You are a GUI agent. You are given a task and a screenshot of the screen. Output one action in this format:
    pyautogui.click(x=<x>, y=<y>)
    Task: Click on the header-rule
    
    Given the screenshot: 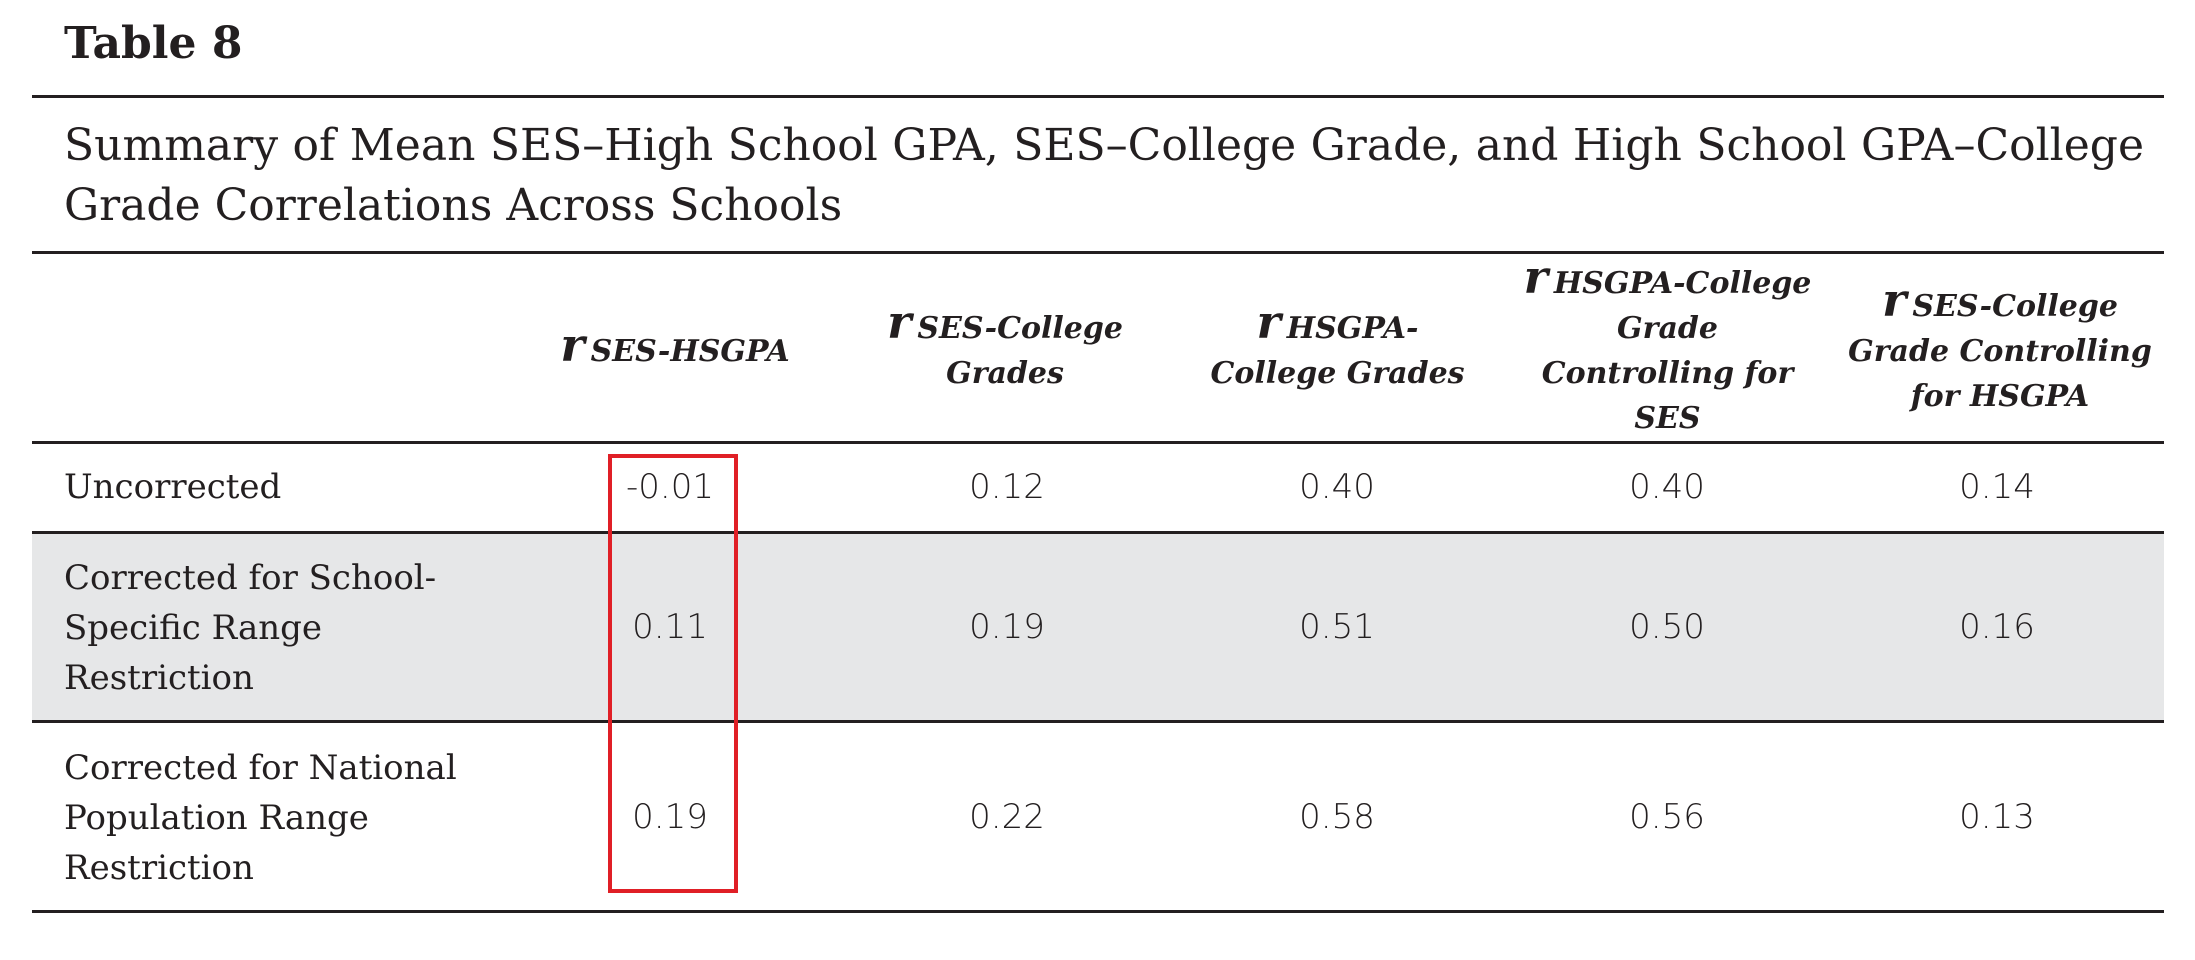 What is the action you would take?
    pyautogui.click(x=1098, y=442)
    